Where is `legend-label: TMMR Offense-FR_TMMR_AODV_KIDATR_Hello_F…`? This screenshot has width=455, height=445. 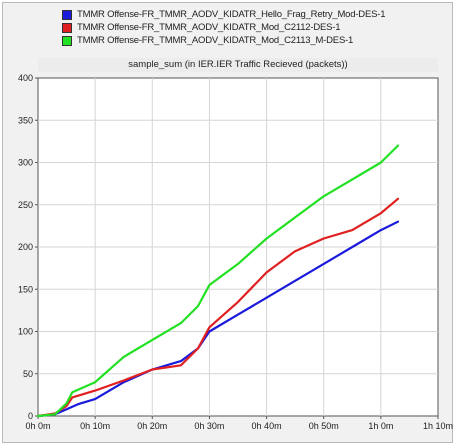
legend-label: TMMR Offense-FR_TMMR_AODV_KIDATR_Hello_F… is located at coordinates (231, 14).